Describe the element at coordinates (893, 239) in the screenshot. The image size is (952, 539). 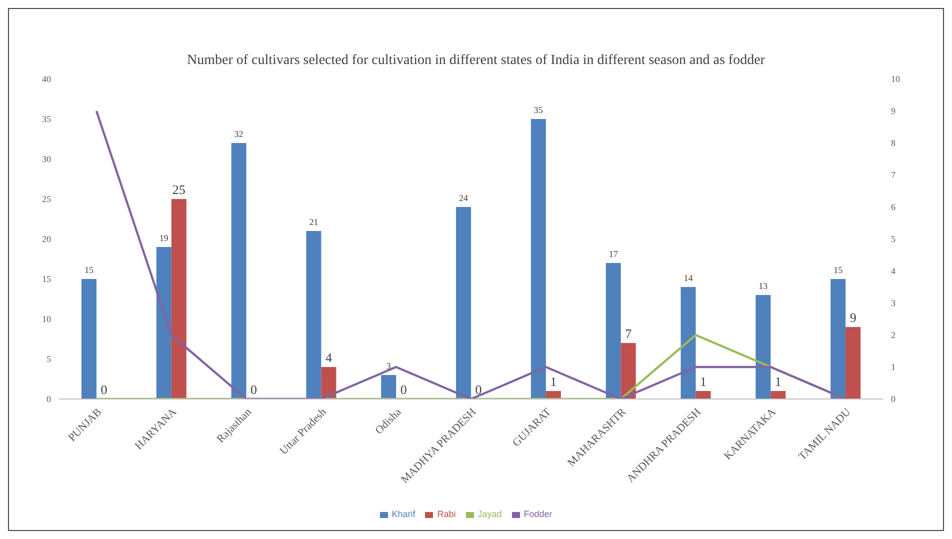
I see `y2-tick-label: 5` at that location.